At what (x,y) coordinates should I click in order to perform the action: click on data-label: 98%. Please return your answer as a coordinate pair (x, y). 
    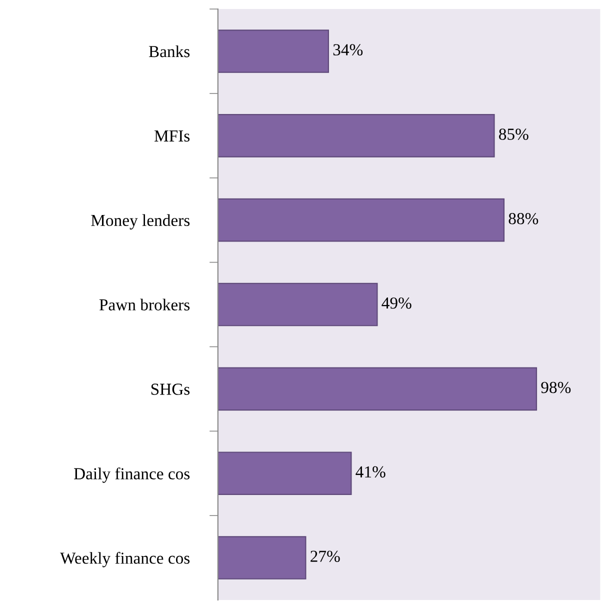
    Looking at the image, I should click on (556, 388).